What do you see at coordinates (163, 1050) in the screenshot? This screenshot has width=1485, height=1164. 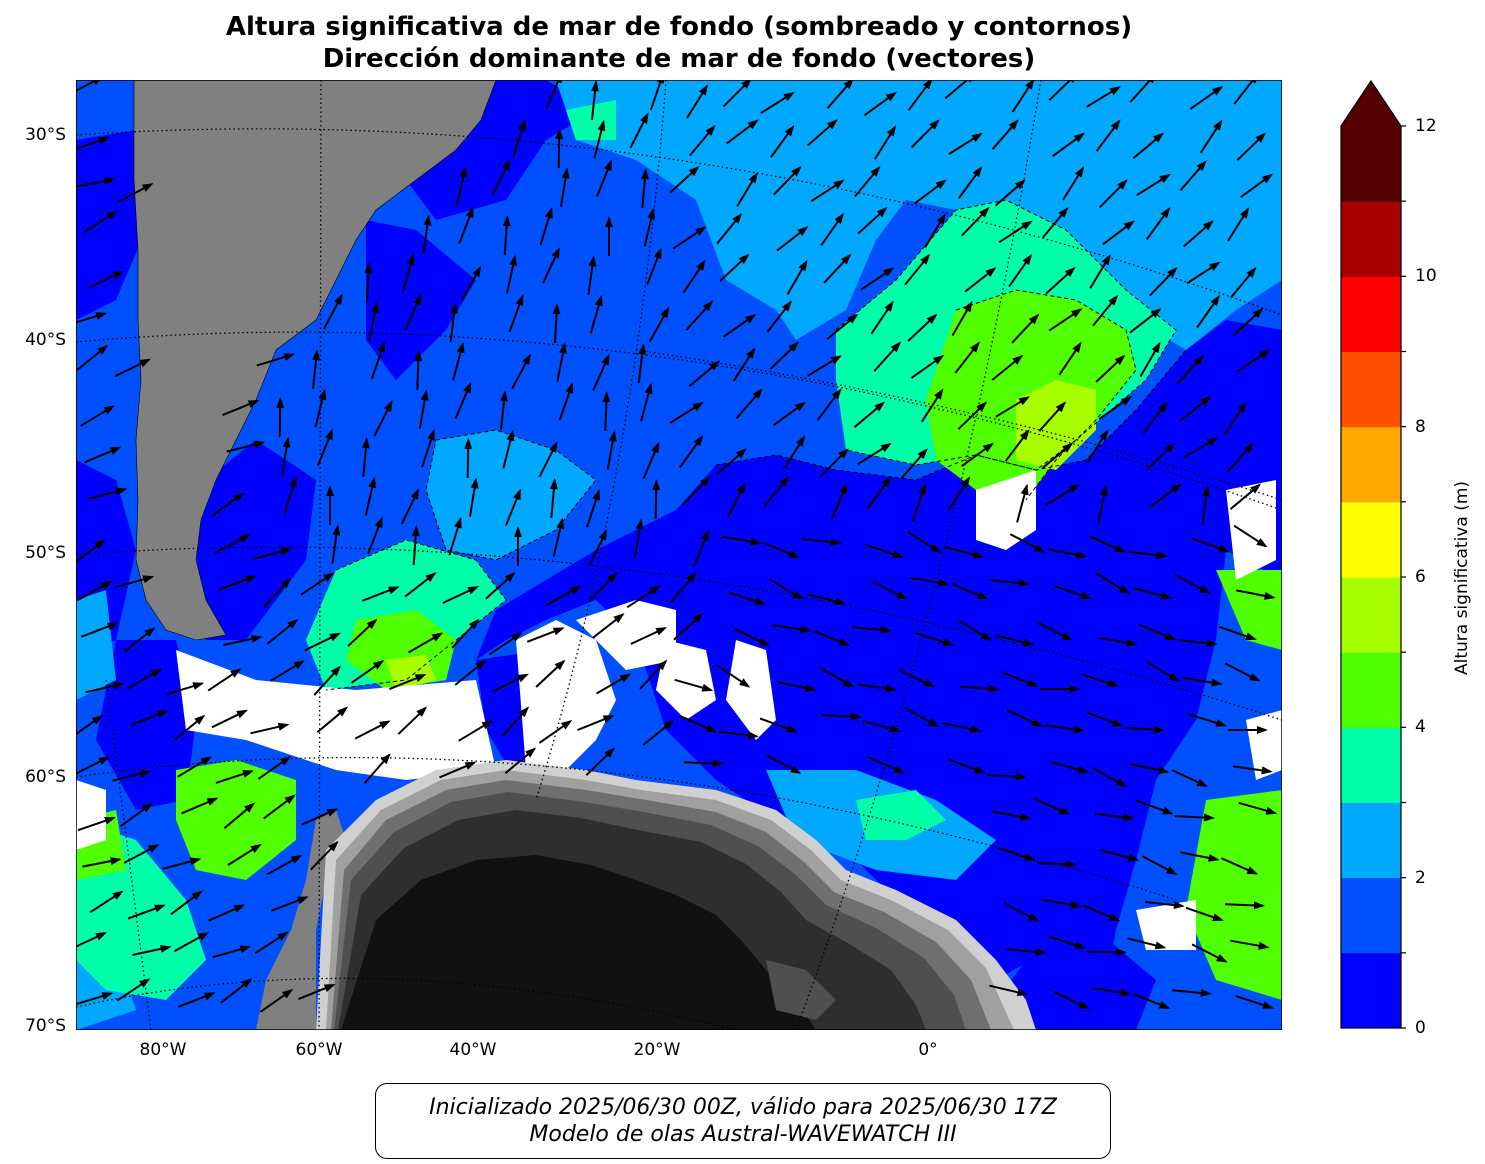 I see `lon-label-80w: 80°W` at bounding box center [163, 1050].